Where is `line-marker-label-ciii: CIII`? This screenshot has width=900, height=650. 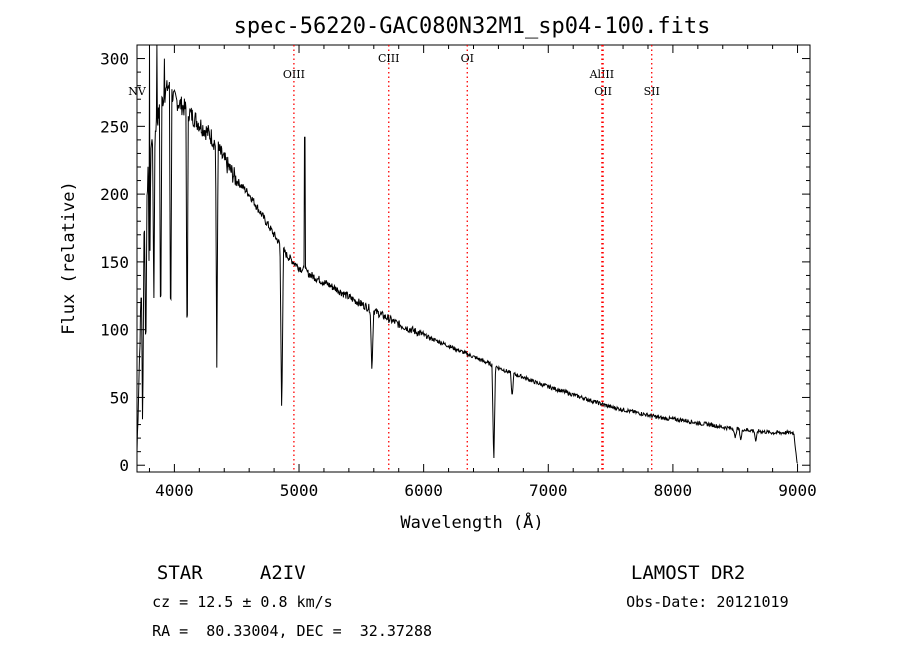
line-marker-label-ciii: CIII is located at coordinates (388, 58).